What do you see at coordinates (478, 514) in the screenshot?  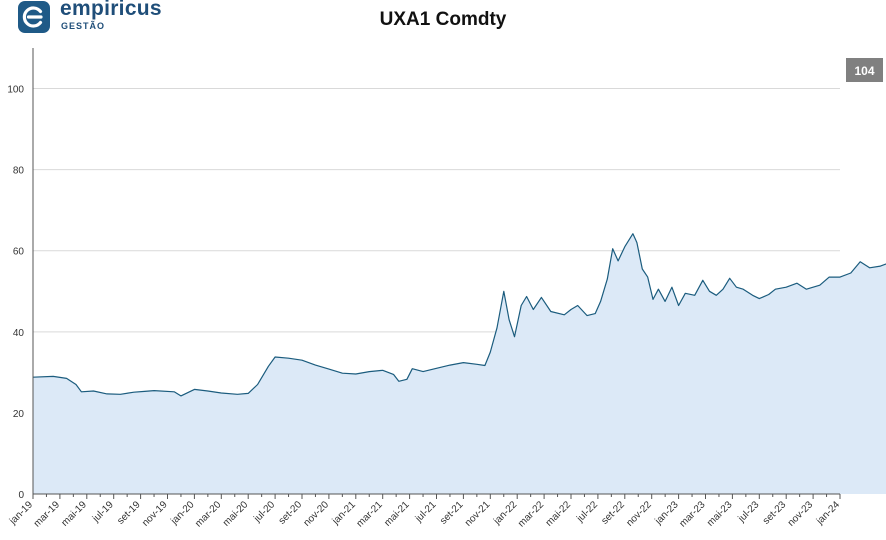 I see `x-tick-label: nov-21` at bounding box center [478, 514].